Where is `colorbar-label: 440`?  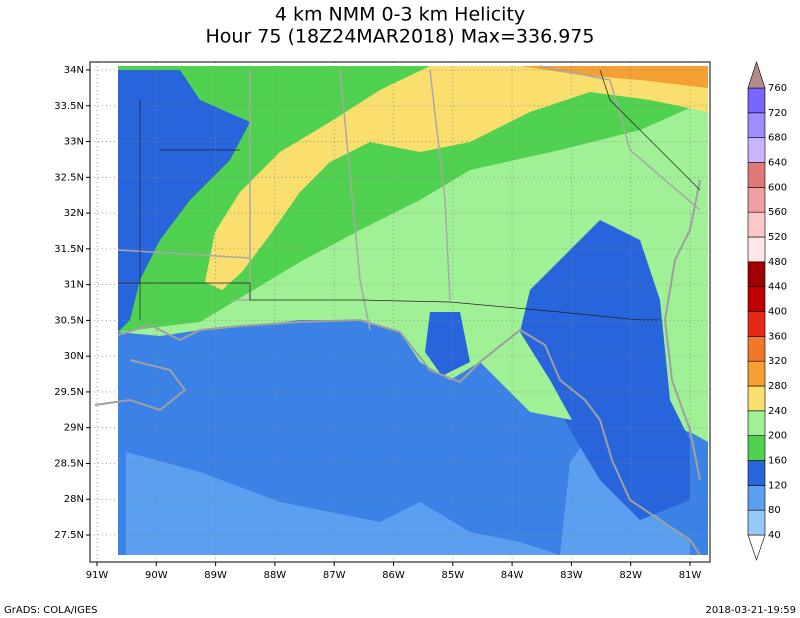
colorbar-label: 440 is located at coordinates (777, 287).